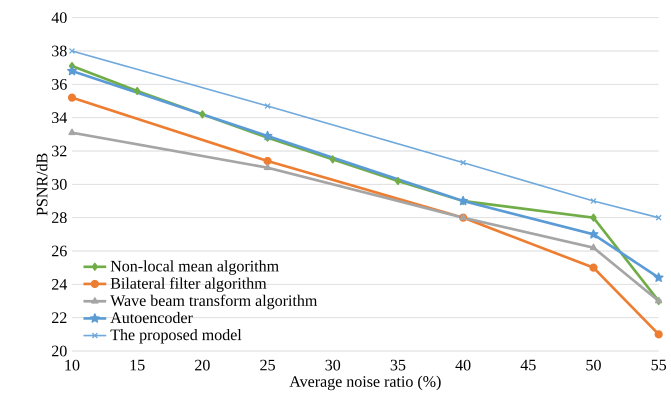 The height and width of the screenshot is (415, 671). Describe the element at coordinates (333, 365) in the screenshot. I see `x-tick-label: 30` at that location.